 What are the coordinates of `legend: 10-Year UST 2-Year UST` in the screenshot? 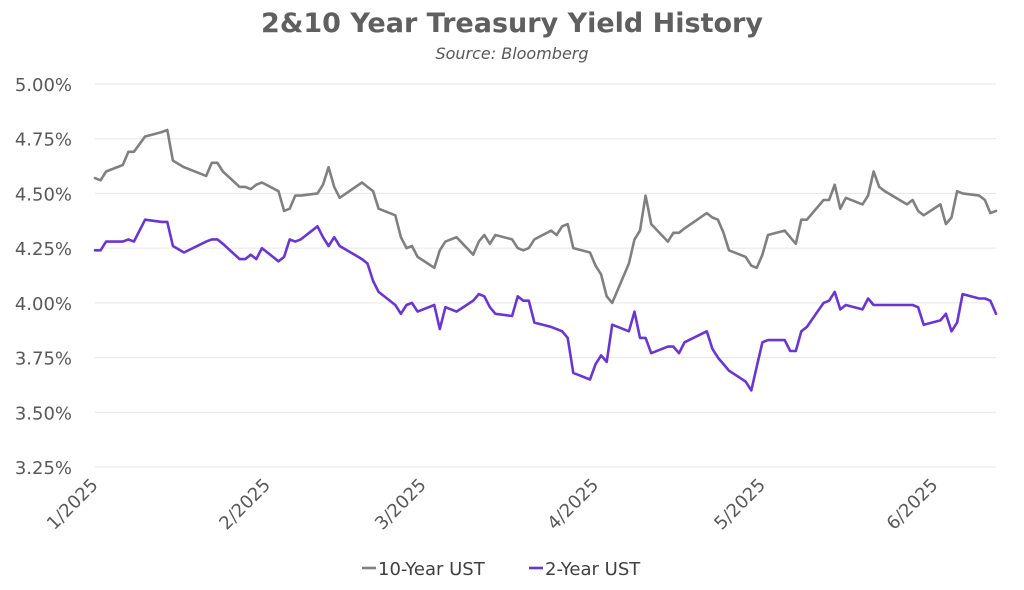 It's located at (501, 569).